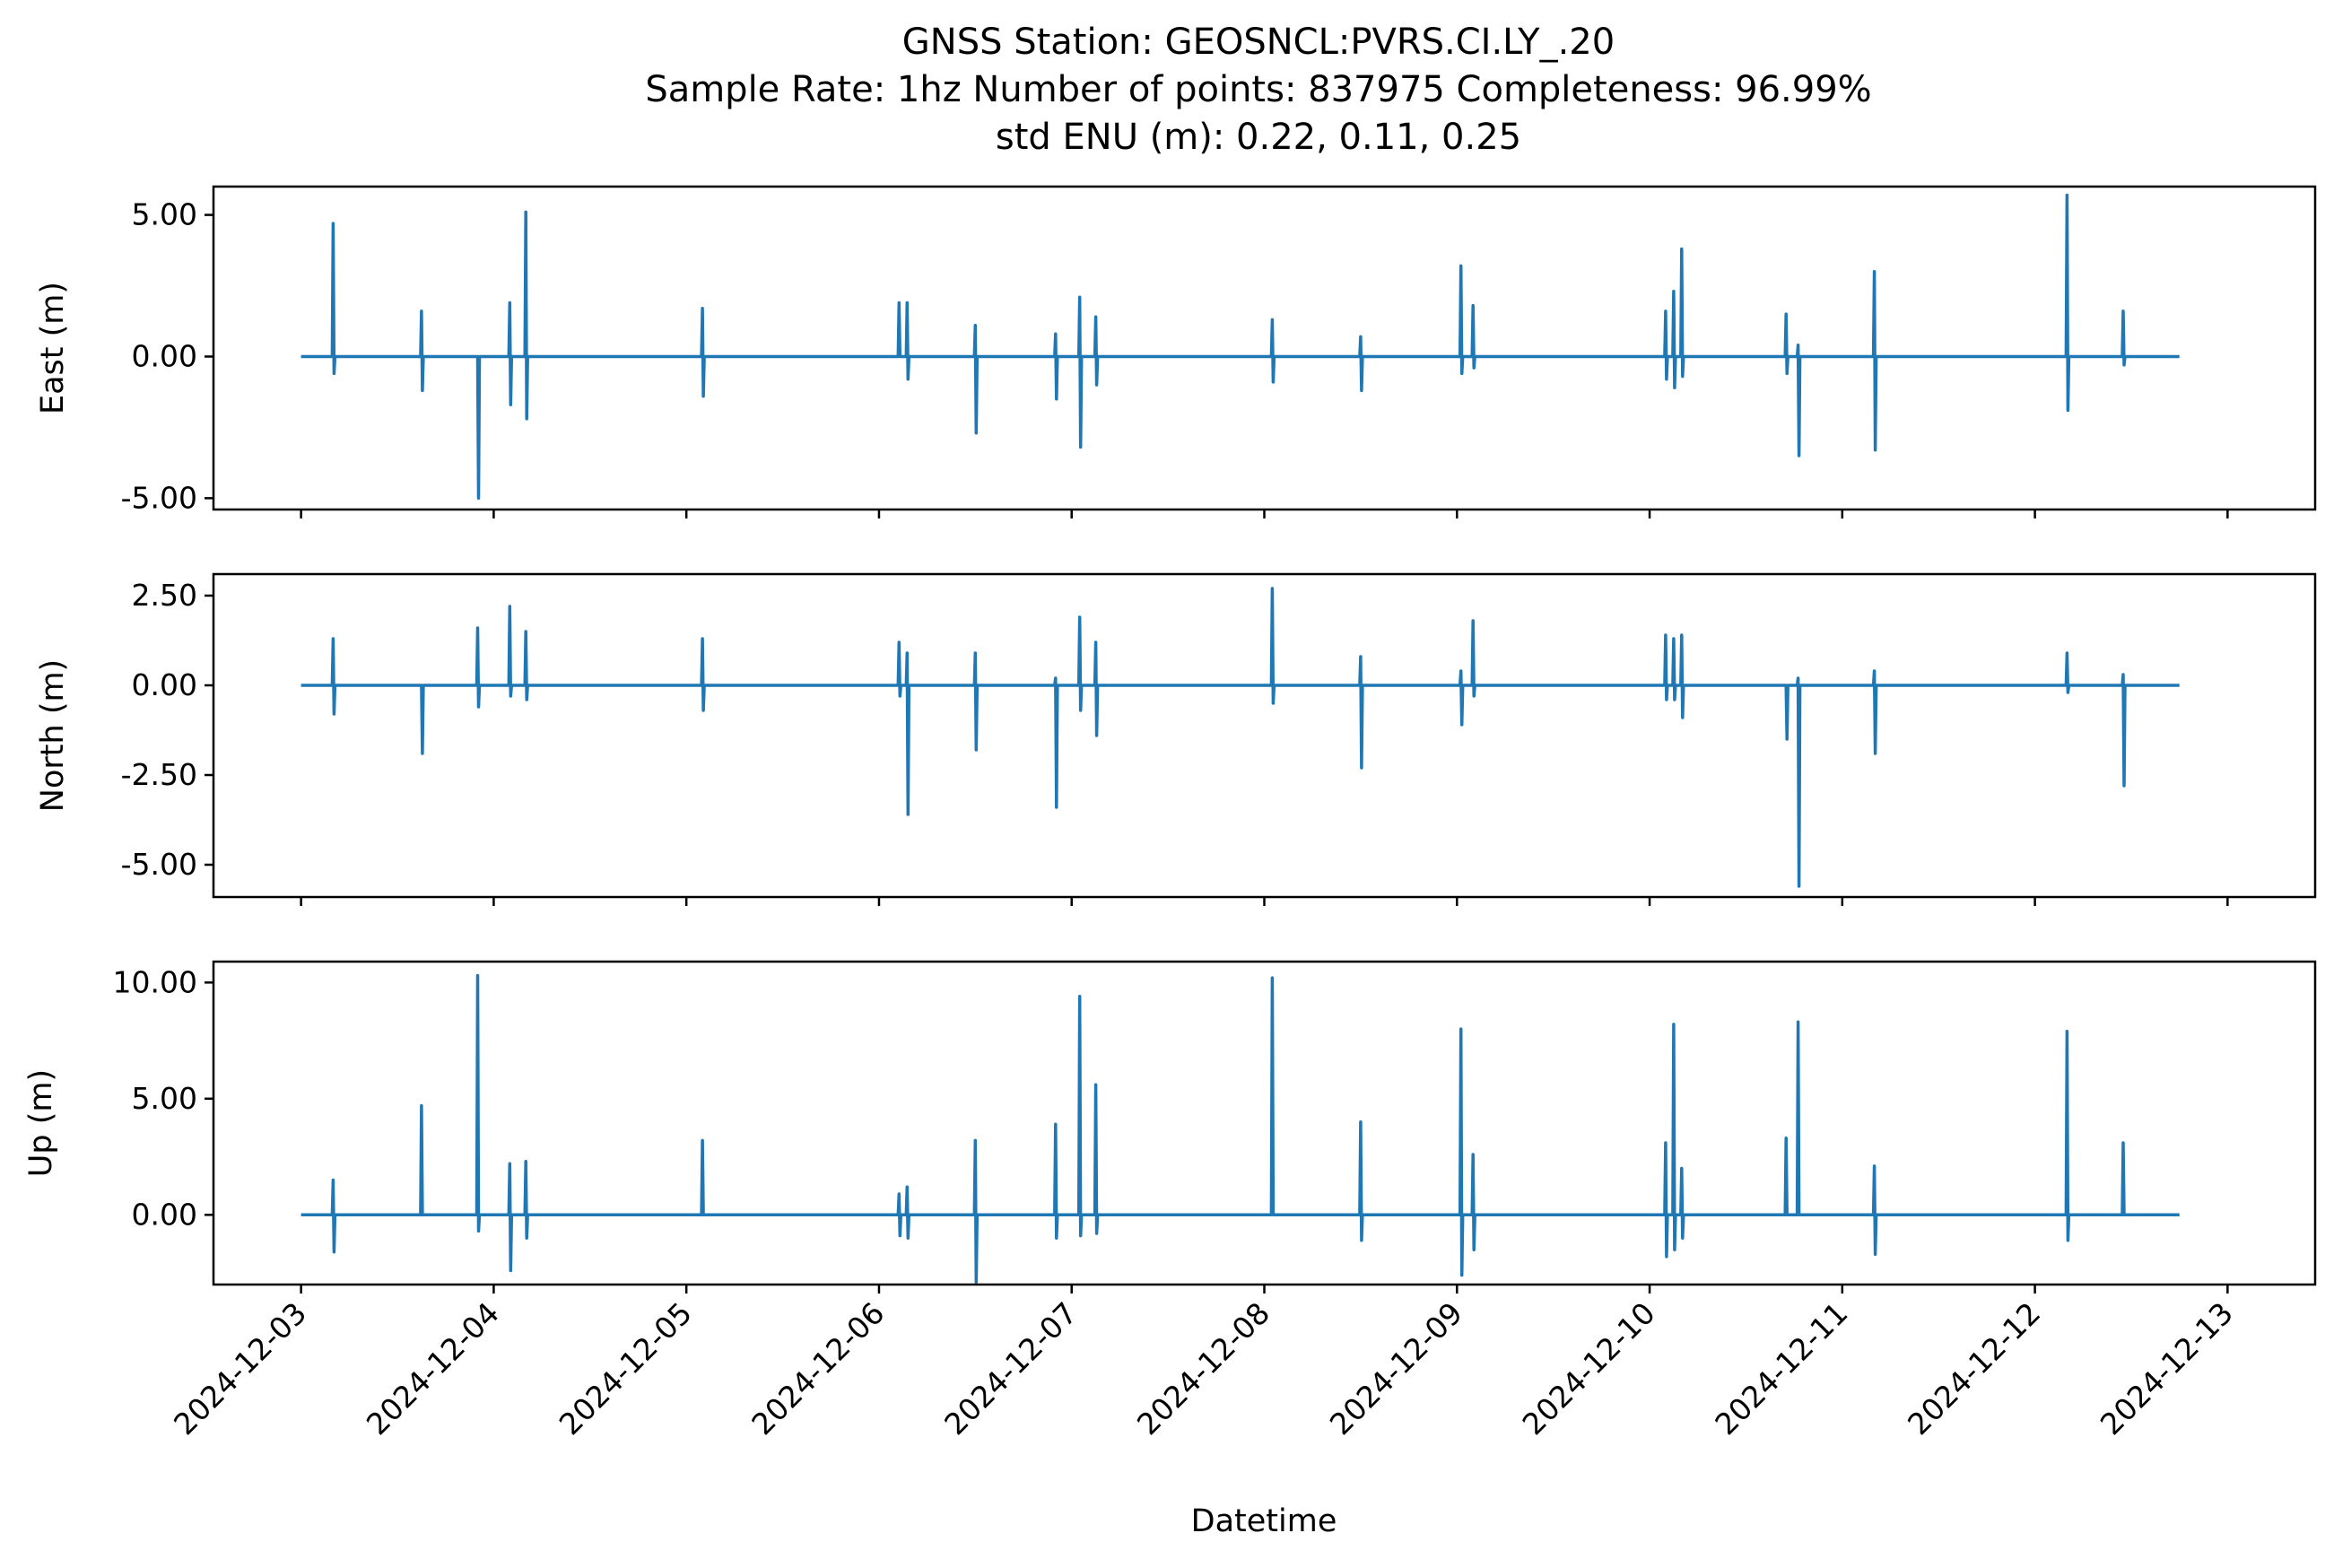  I want to click on up-y-axis-label: Up (m), so click(41, 1123).